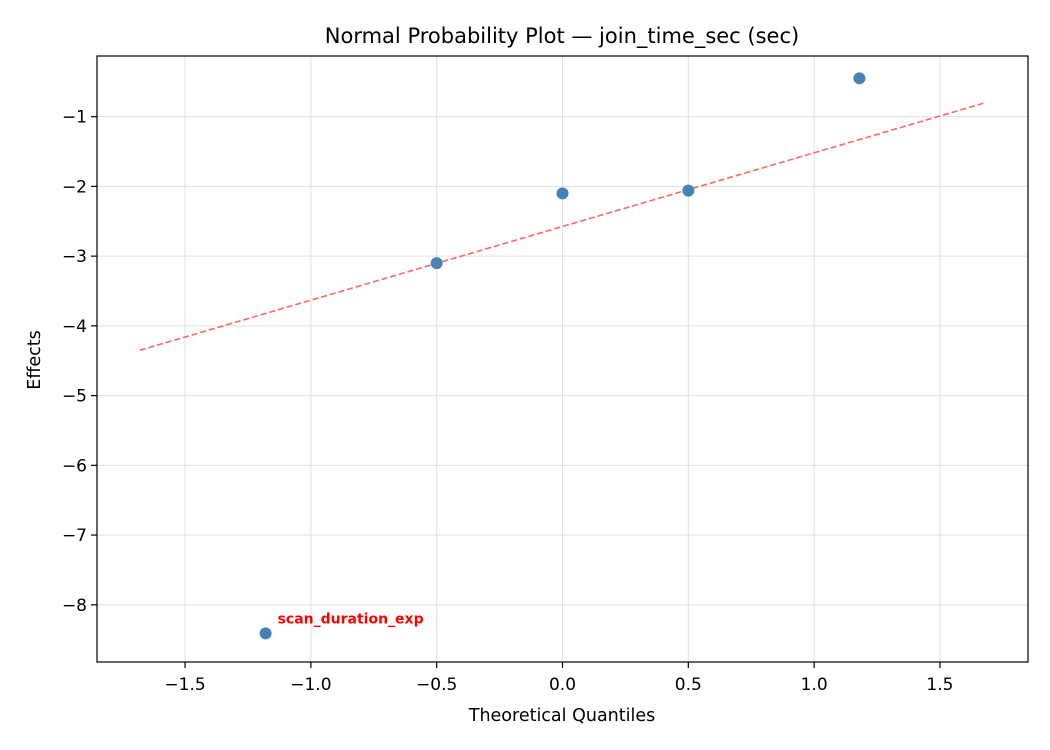 The height and width of the screenshot is (750, 1050). What do you see at coordinates (814, 685) in the screenshot?
I see `x-tick-label: 1.0` at bounding box center [814, 685].